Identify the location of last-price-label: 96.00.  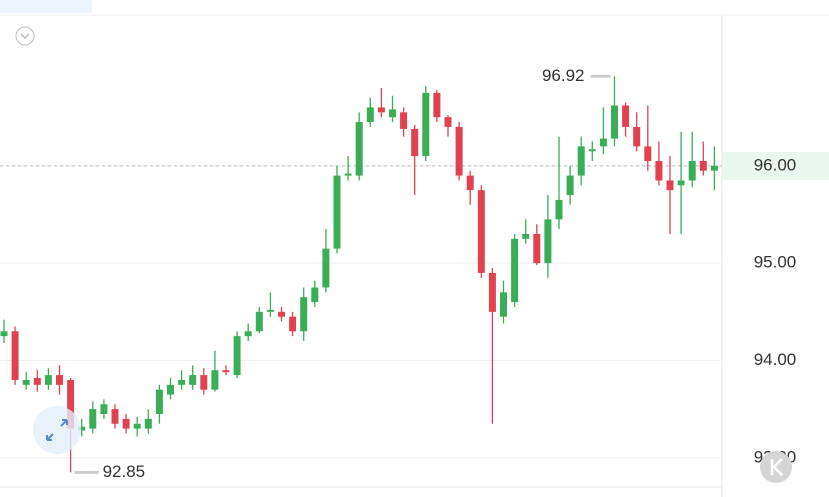
(775, 164).